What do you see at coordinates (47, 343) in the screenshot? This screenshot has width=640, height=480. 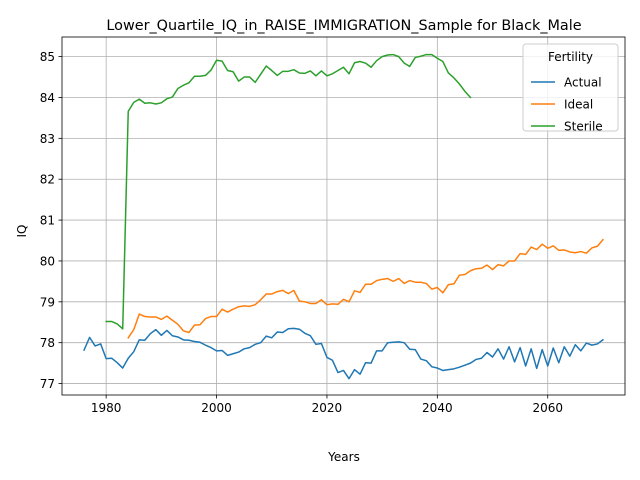 I see `y-tick-label: 78` at bounding box center [47, 343].